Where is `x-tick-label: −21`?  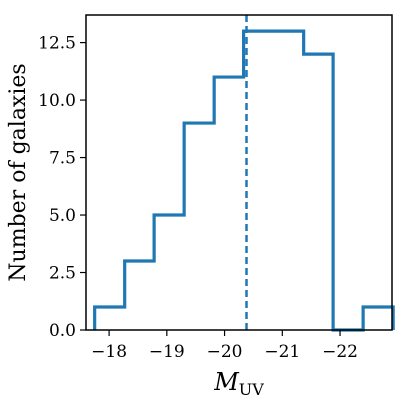 x-tick-label: −21 is located at coordinates (282, 352).